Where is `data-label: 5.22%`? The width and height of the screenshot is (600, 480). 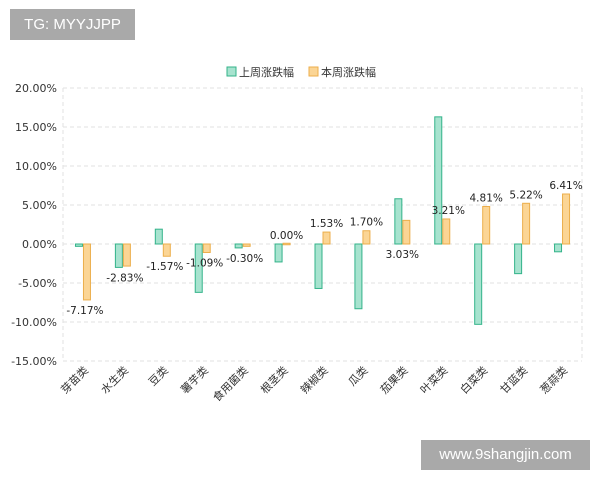
data-label: 5.22% is located at coordinates (525, 195).